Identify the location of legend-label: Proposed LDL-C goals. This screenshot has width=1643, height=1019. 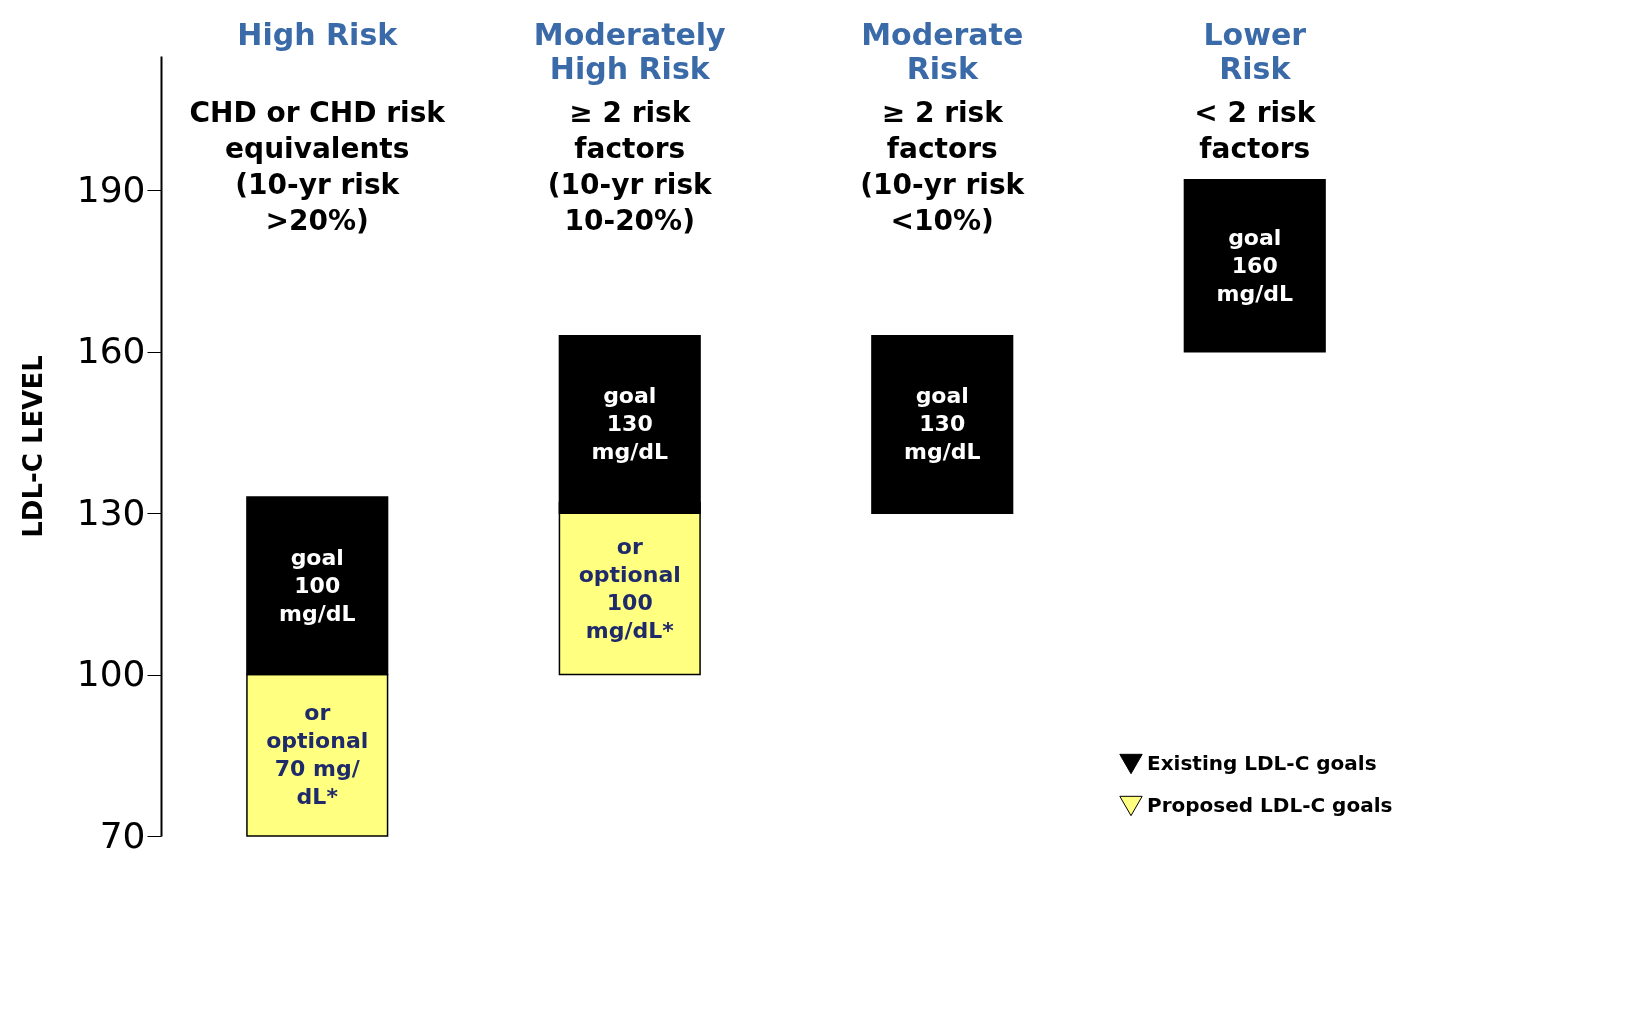
(1270, 805).